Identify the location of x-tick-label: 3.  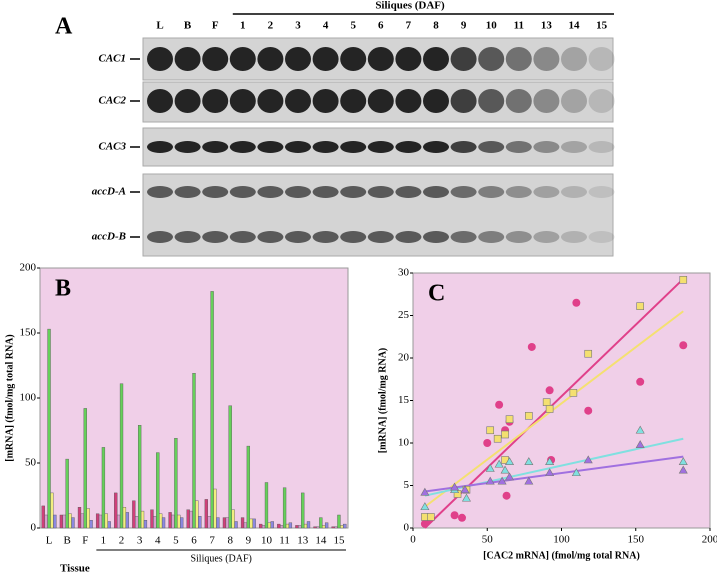
(140, 541).